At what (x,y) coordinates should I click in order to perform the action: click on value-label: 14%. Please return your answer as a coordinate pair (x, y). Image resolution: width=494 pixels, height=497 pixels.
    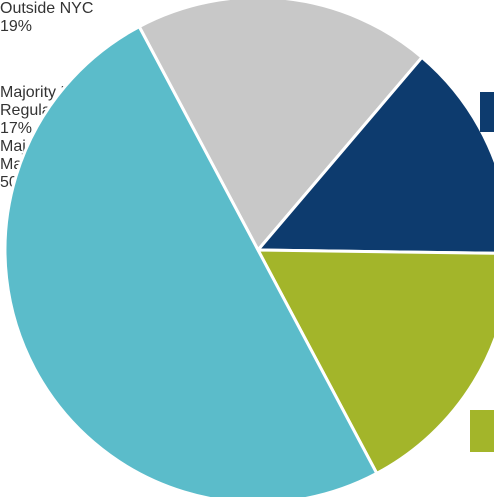
    Looking at the image, I should click on (14, 76).